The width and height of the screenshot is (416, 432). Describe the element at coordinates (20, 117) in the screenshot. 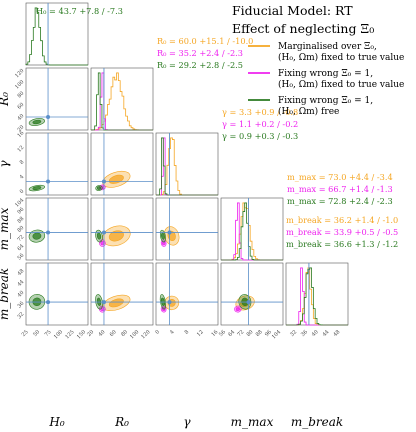

I see `tick-label-y-R0: 40` at that location.